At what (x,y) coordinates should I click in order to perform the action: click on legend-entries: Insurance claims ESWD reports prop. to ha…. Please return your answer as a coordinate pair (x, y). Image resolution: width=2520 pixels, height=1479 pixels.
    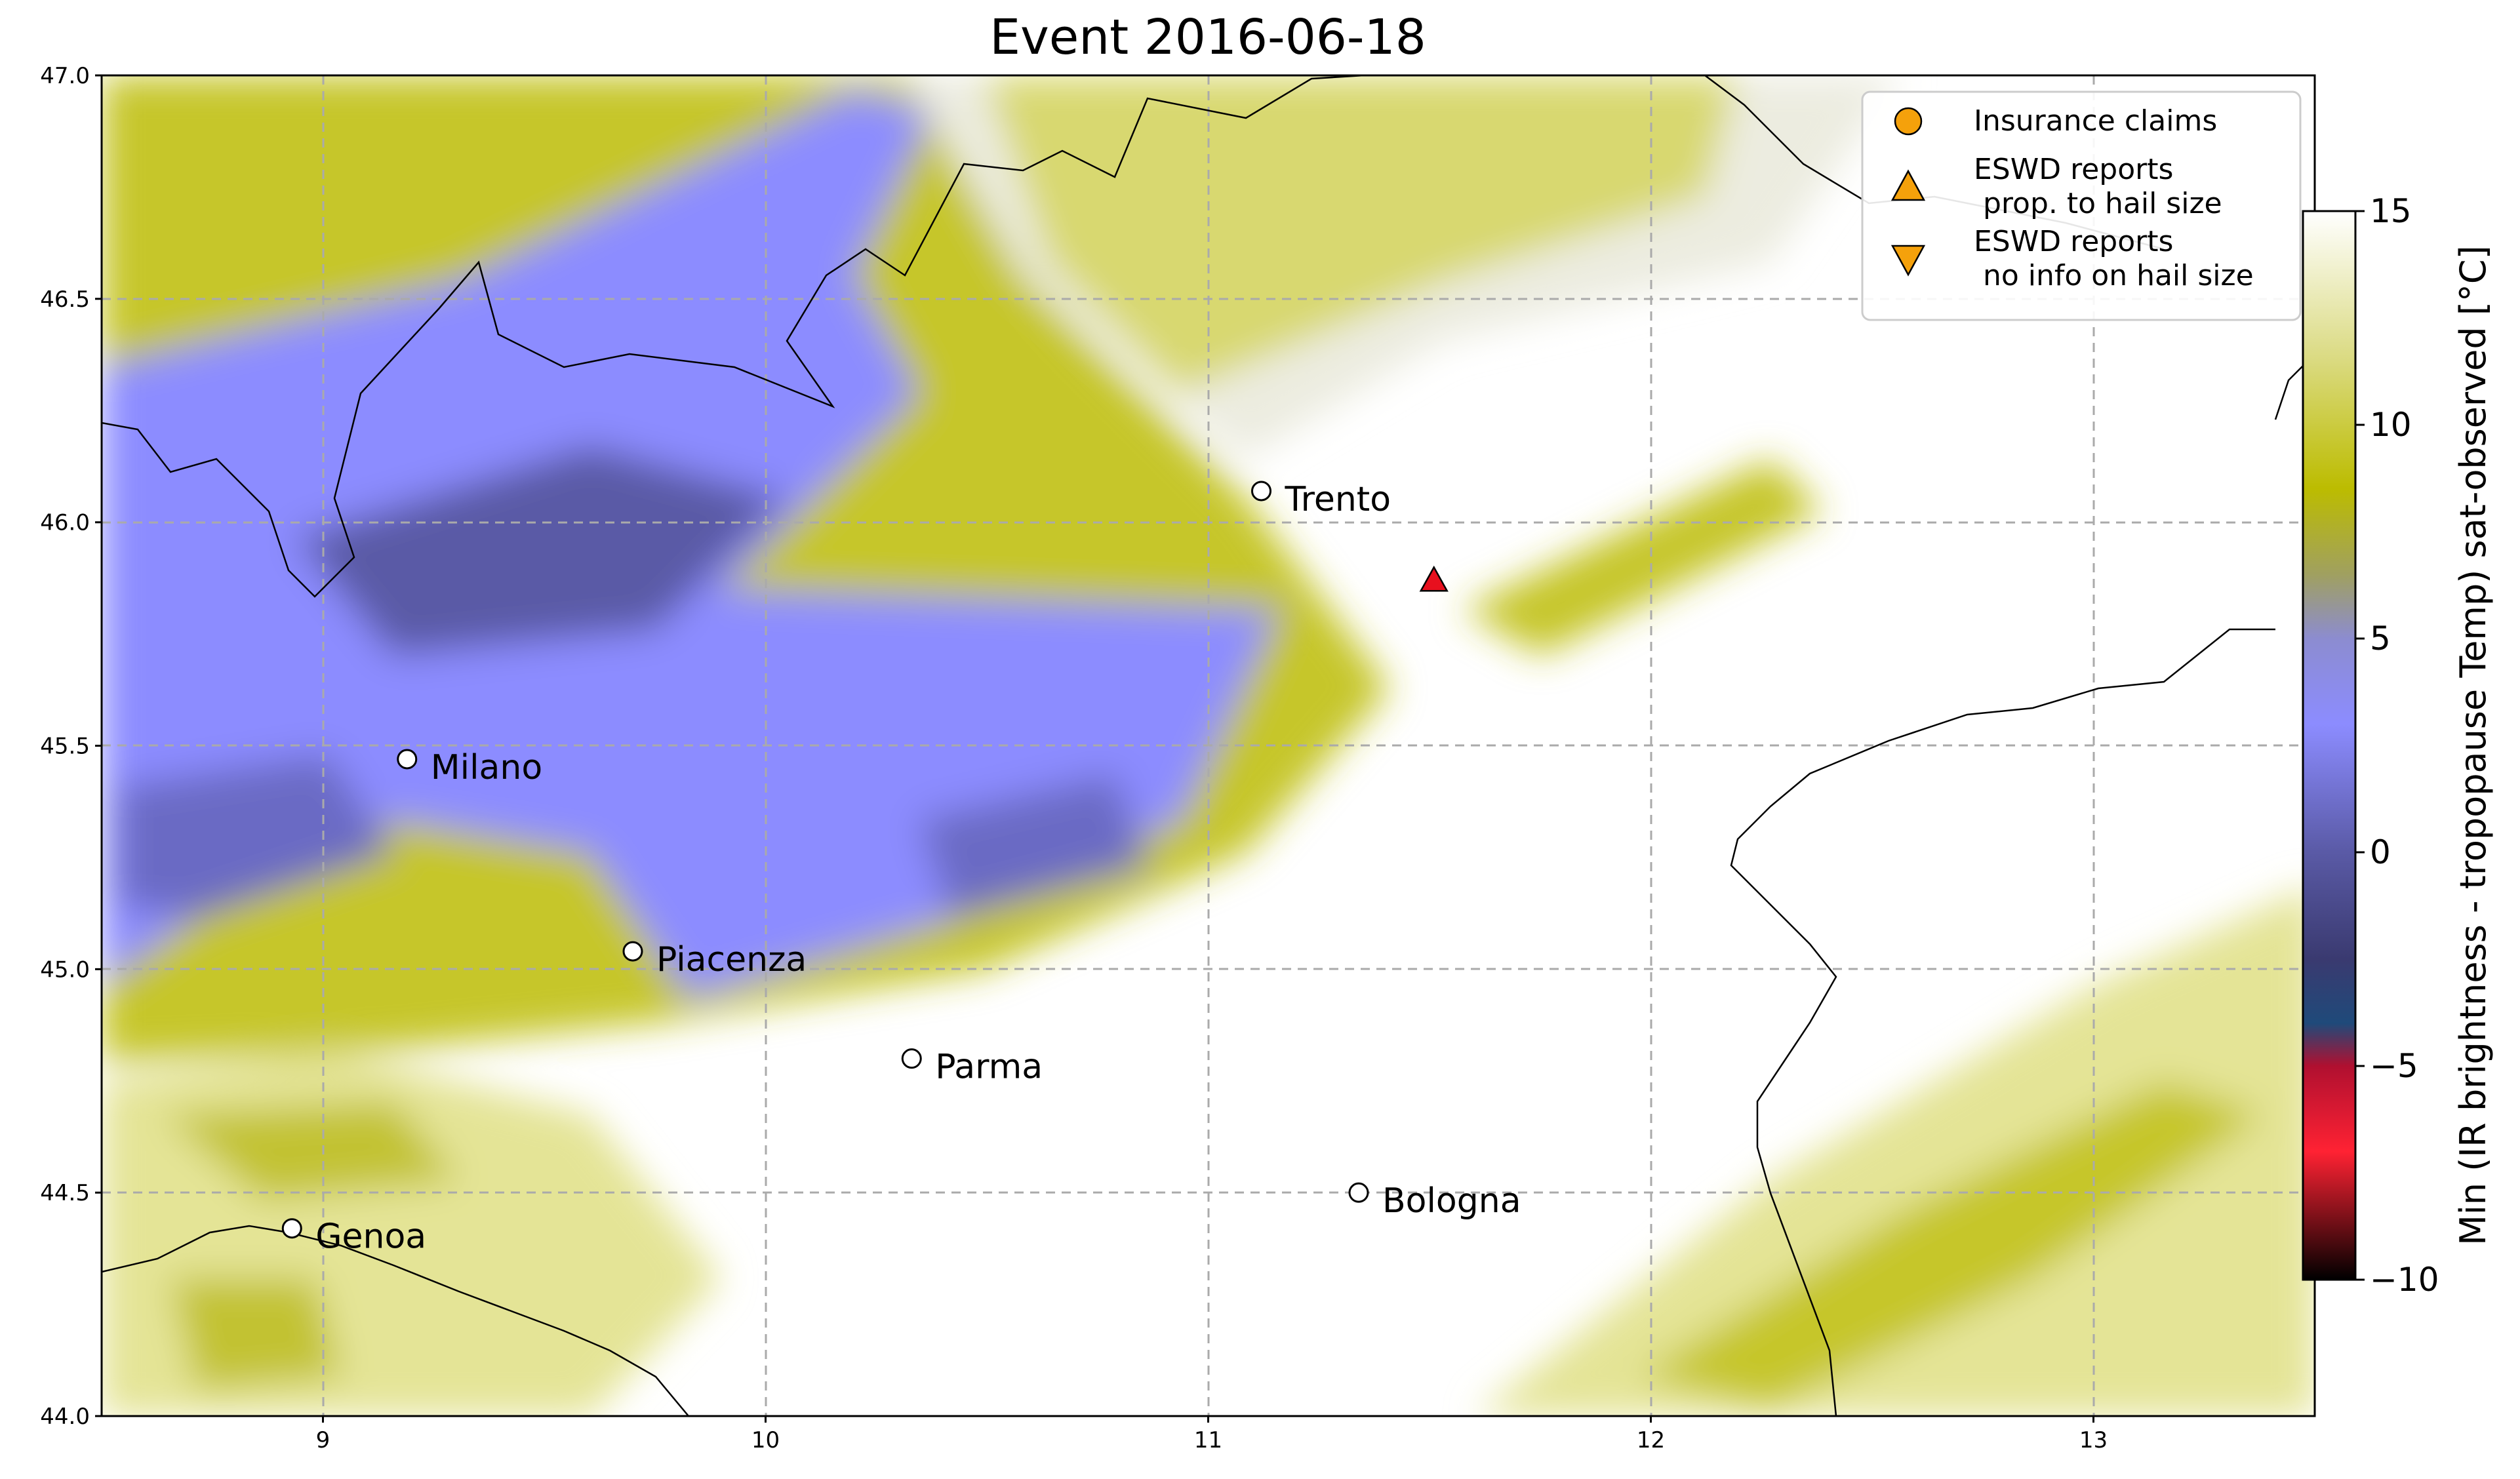
    Looking at the image, I should click on (2072, 198).